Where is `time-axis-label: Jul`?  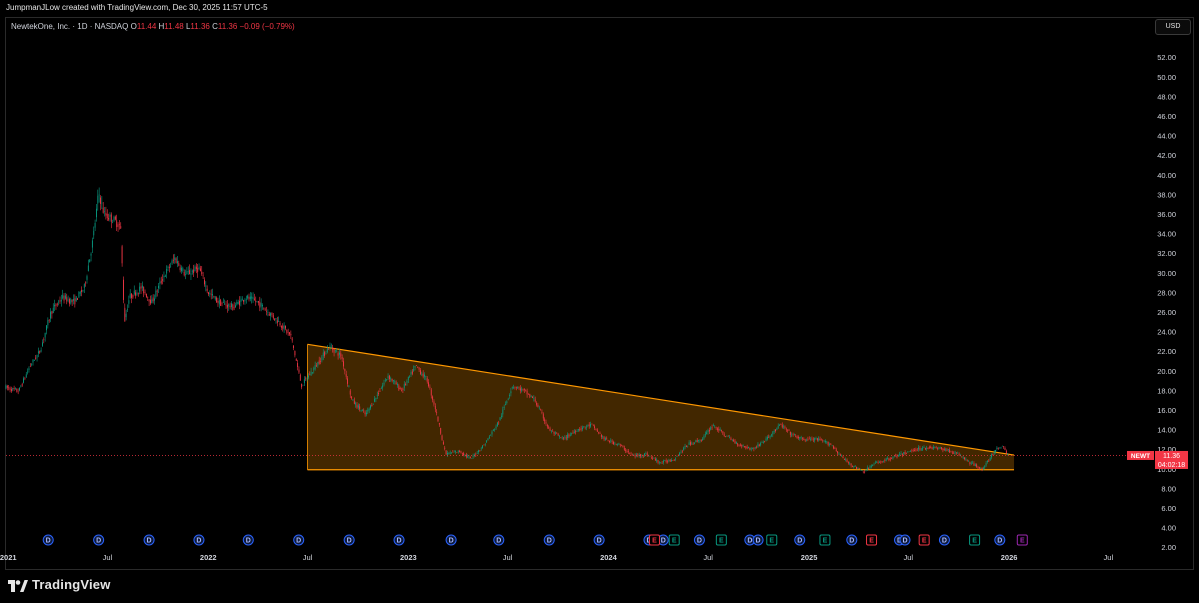
time-axis-label: Jul is located at coordinates (1109, 557).